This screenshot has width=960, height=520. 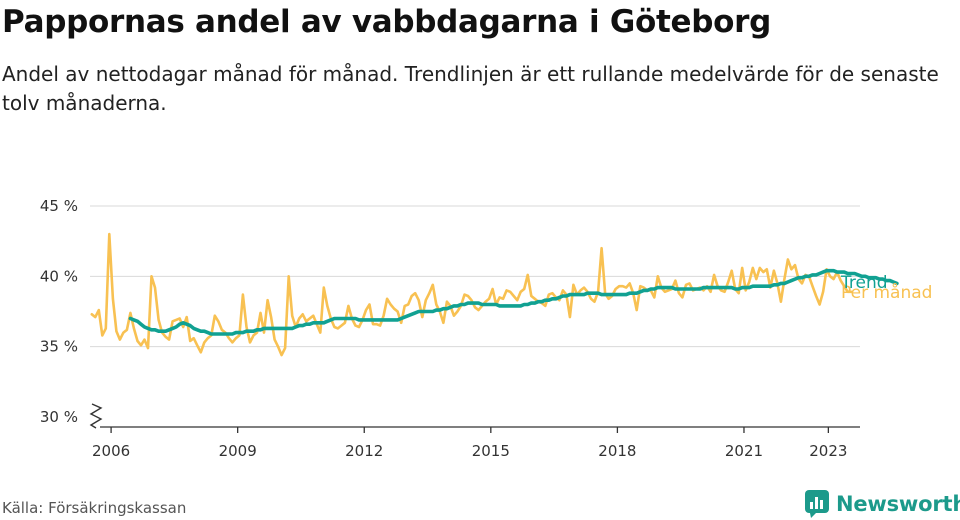 What do you see at coordinates (364, 451) in the screenshot?
I see `x-tick-label: 2012` at bounding box center [364, 451].